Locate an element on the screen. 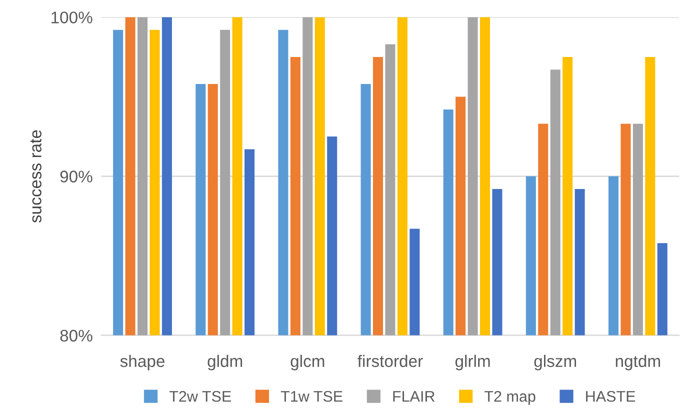 Image resolution: width=684 pixels, height=409 pixels. y-tick-label: 80% is located at coordinates (76, 336).